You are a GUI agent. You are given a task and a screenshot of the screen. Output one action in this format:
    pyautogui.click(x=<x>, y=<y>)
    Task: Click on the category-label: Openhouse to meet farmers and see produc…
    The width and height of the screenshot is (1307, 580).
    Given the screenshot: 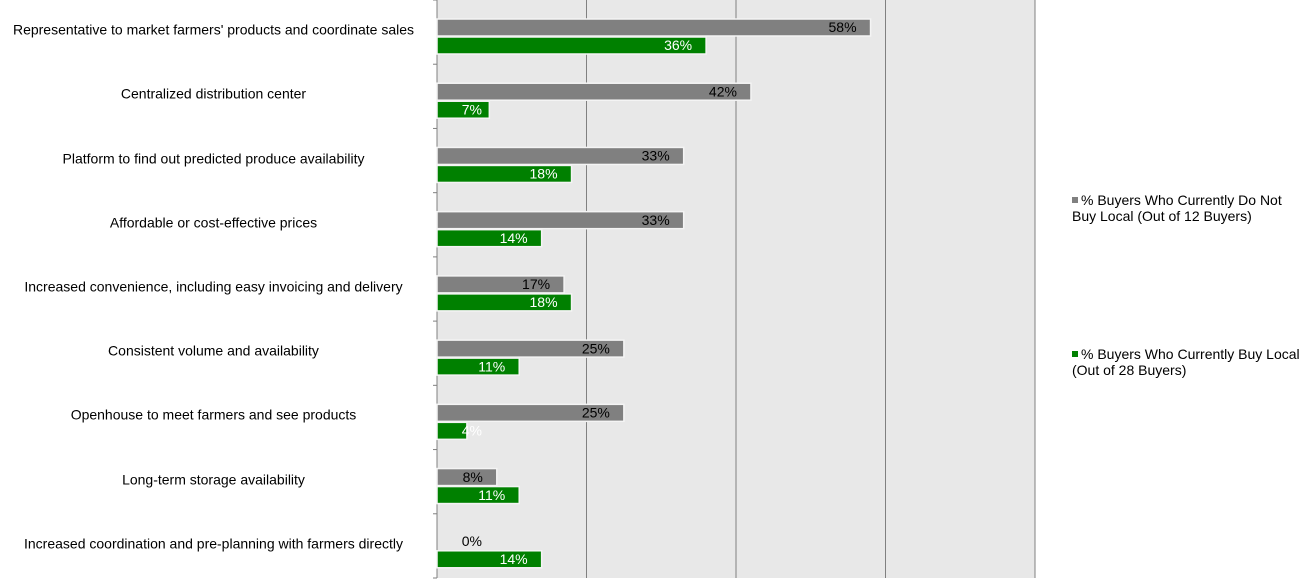 What is the action you would take?
    pyautogui.click(x=213, y=414)
    